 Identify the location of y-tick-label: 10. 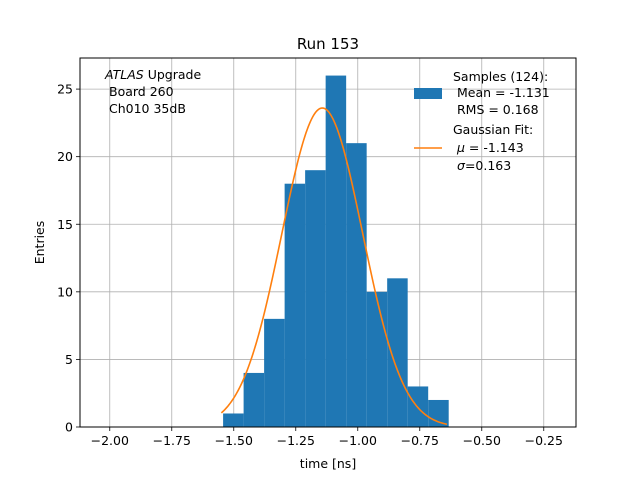
(65, 291).